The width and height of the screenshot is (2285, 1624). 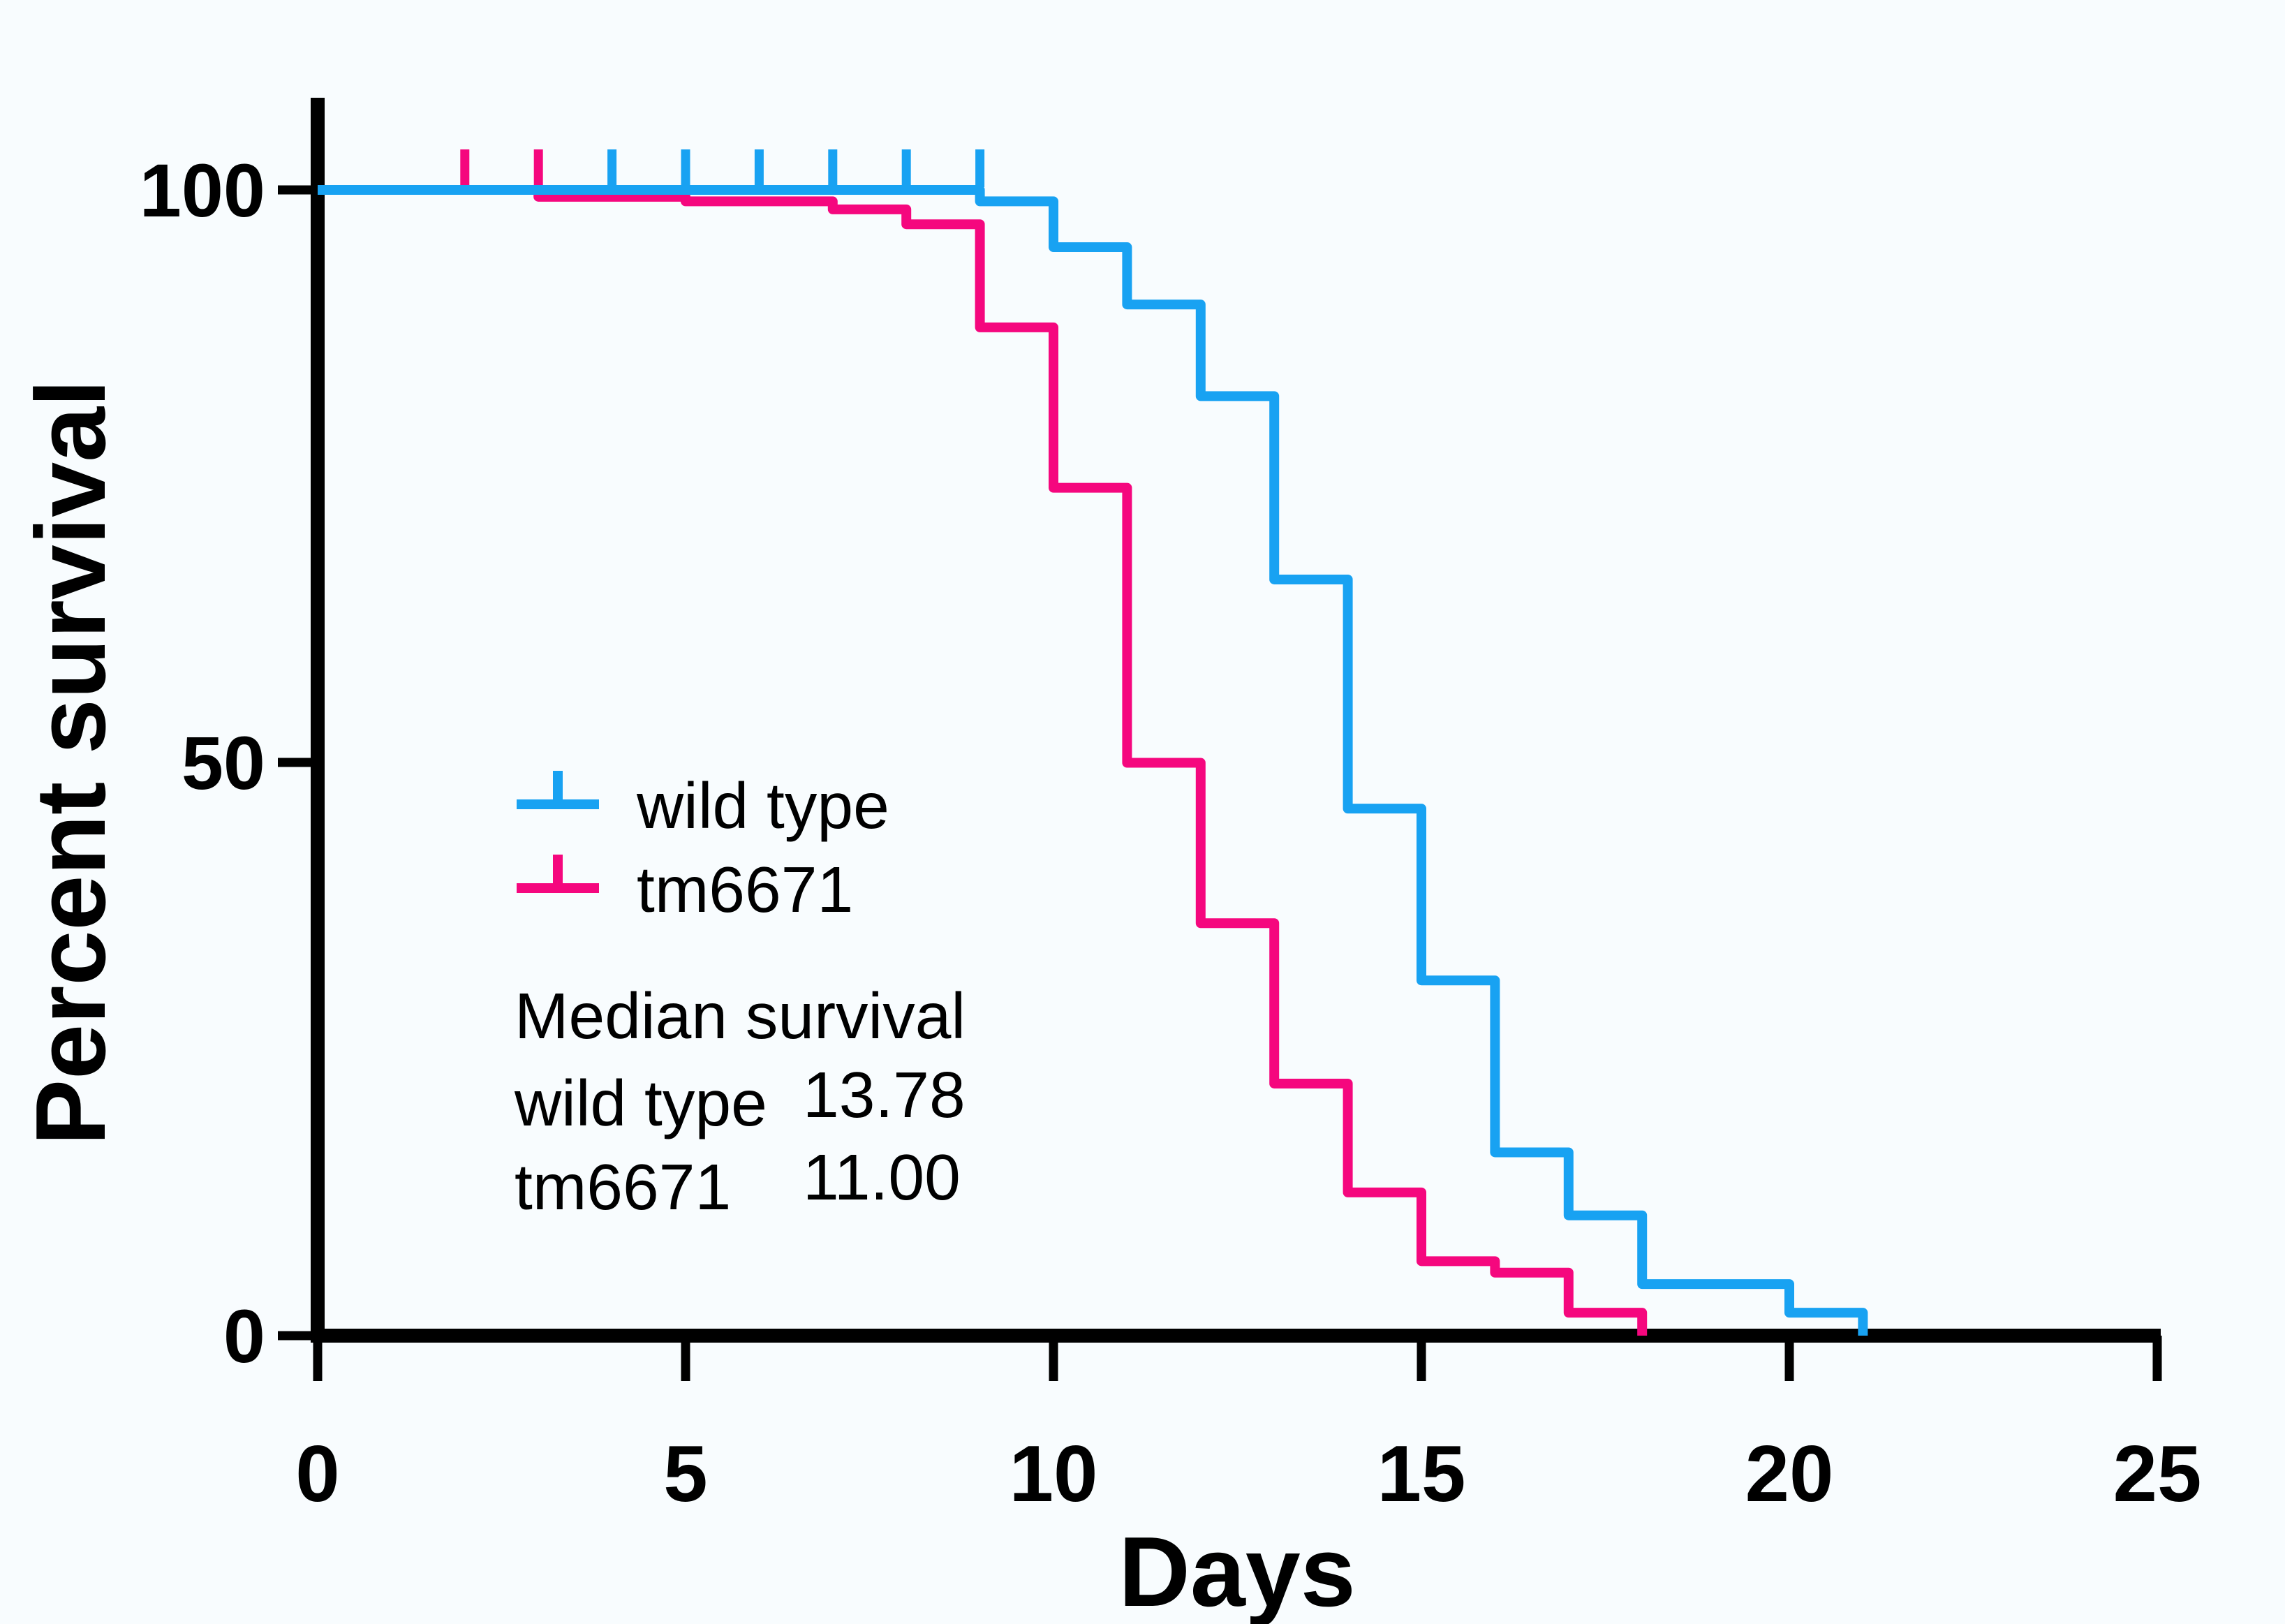 What do you see at coordinates (223, 763) in the screenshot?
I see `y-tick-label-50: 50` at bounding box center [223, 763].